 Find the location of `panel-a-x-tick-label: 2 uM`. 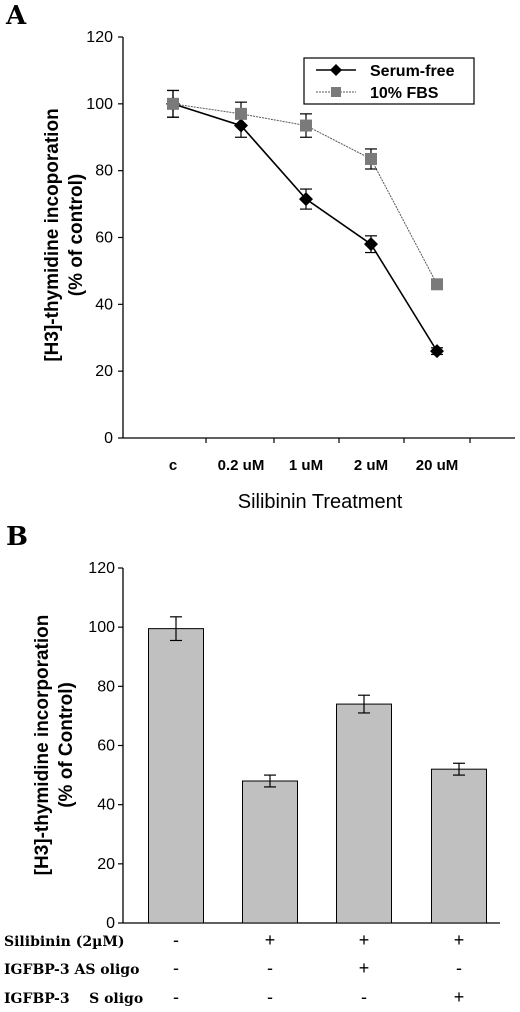

panel-a-x-tick-label: 2 uM is located at coordinates (371, 465).